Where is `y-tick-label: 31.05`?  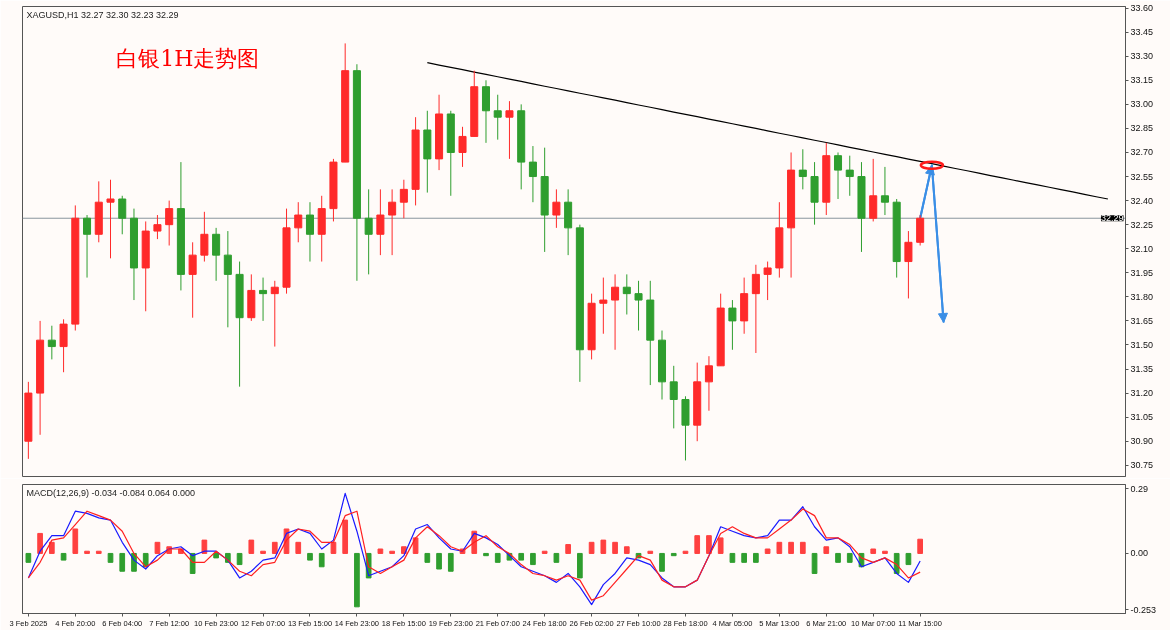 y-tick-label: 31.05 is located at coordinates (1142, 417).